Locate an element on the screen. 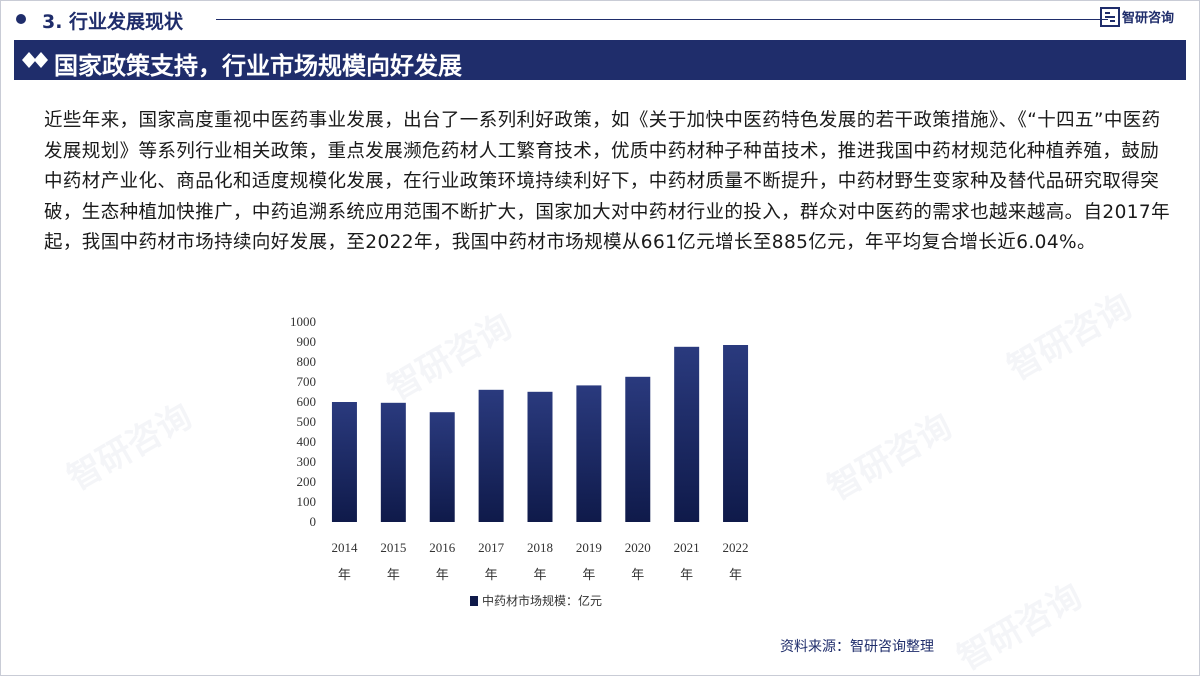 This screenshot has width=1200, height=676. y-tick-label: 400 is located at coordinates (307, 441).